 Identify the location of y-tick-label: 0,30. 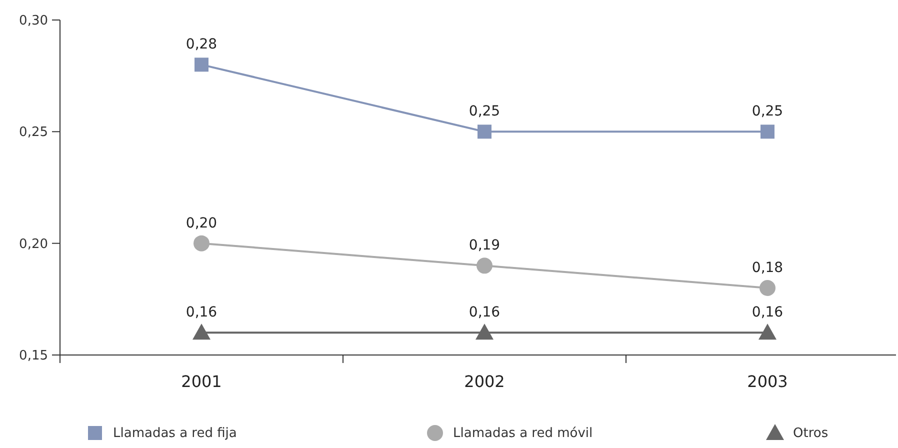
(33, 21).